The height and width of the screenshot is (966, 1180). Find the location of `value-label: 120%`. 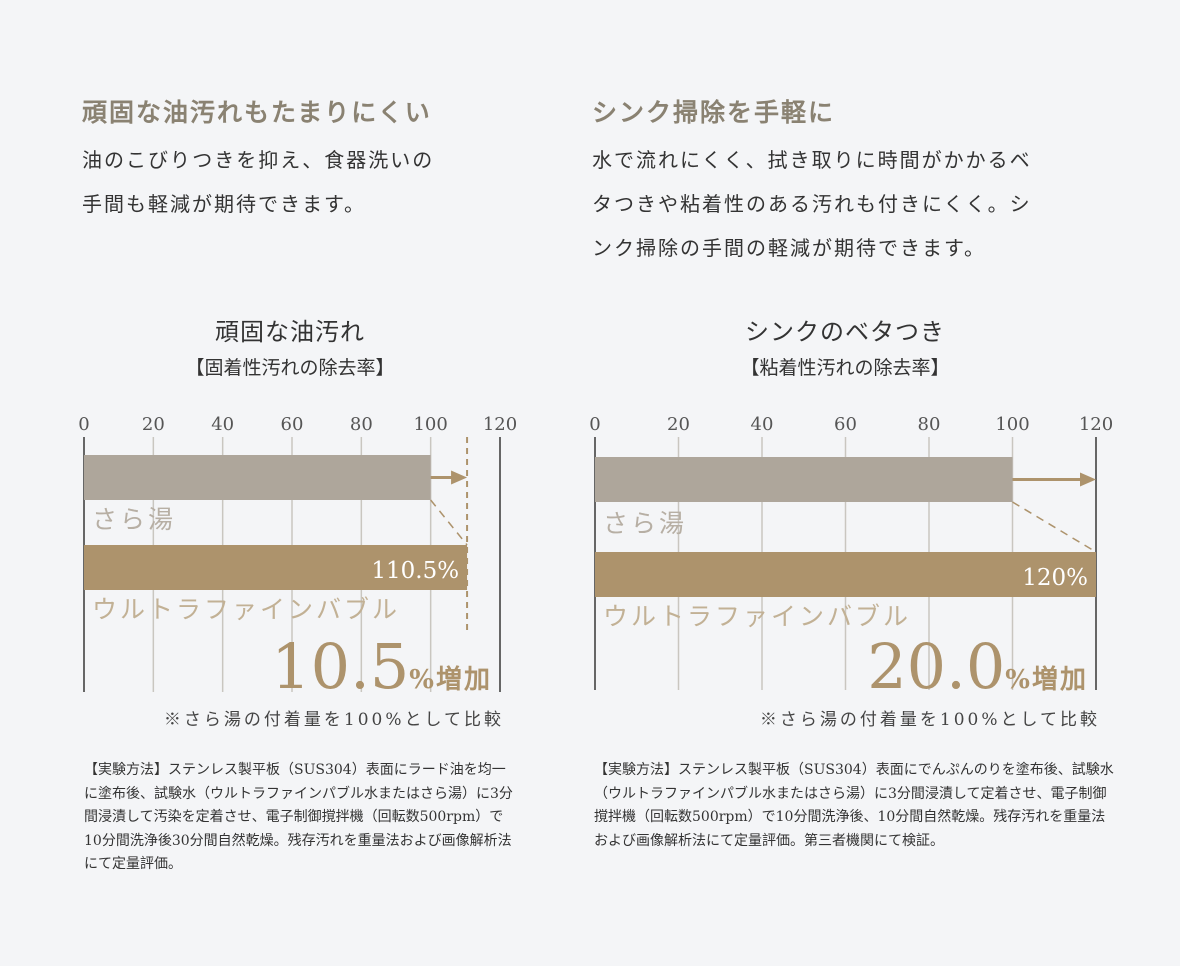

value-label: 120% is located at coordinates (1055, 578).